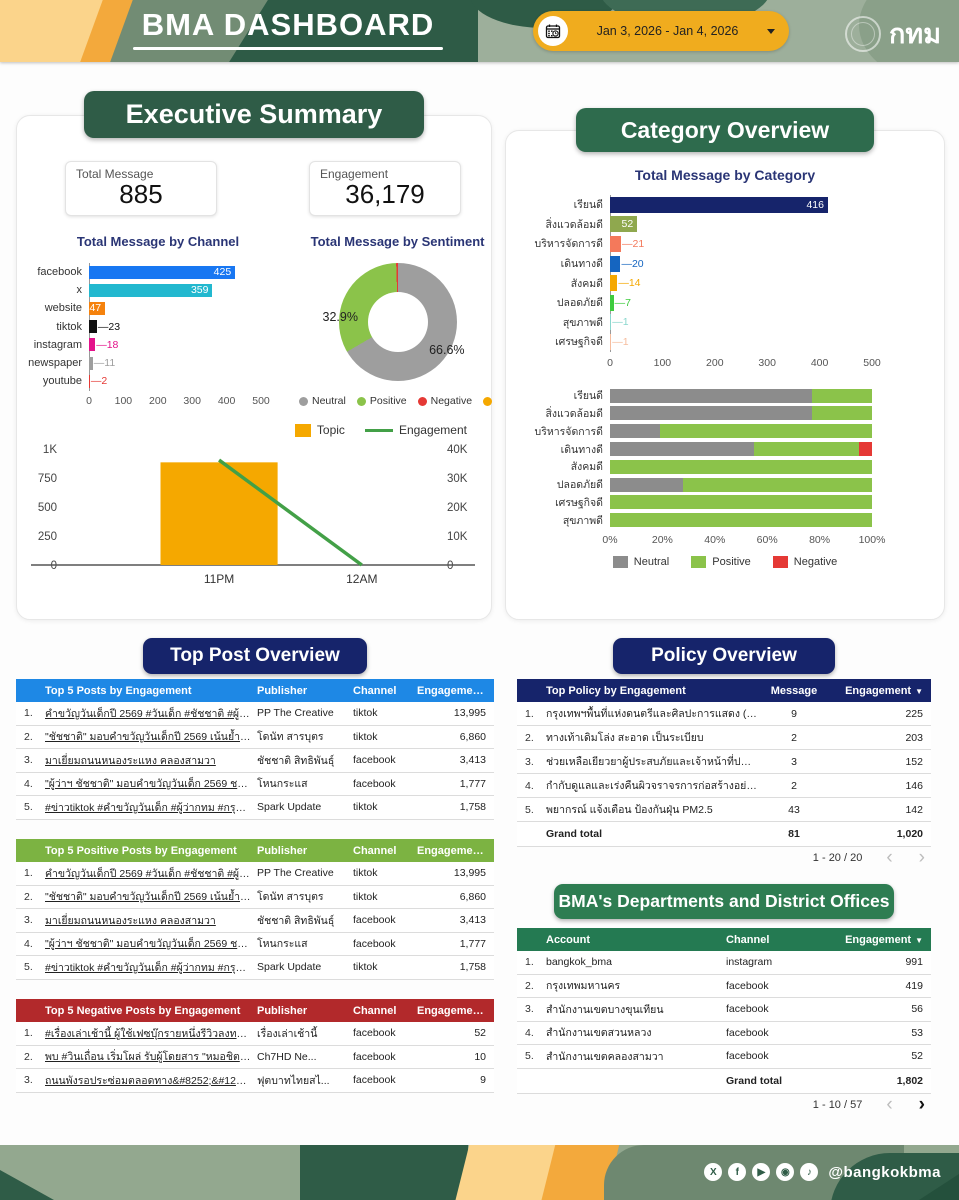 Image resolution: width=959 pixels, height=1200 pixels. Describe the element at coordinates (633, 243) in the screenshot. I see `bar-value: —21` at that location.